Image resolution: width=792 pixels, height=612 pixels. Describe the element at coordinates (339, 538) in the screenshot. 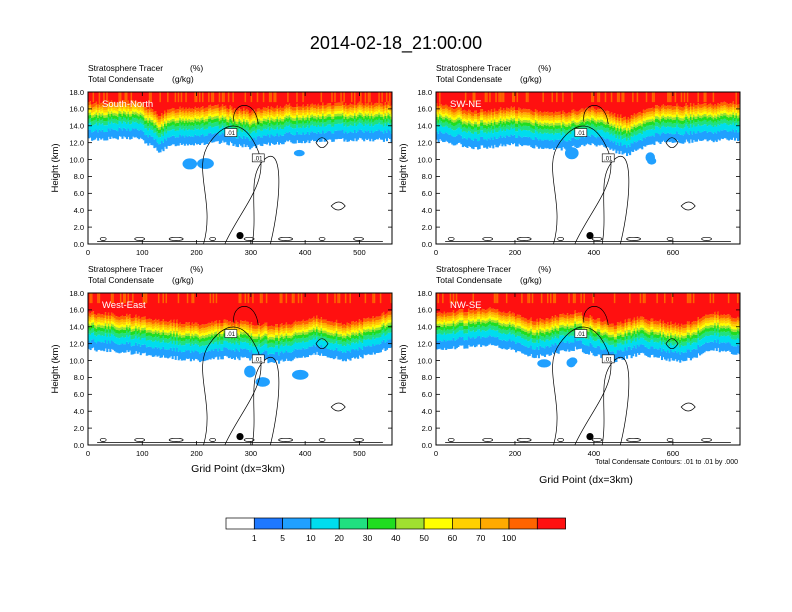

I see `colorbar-label: 20` at that location.